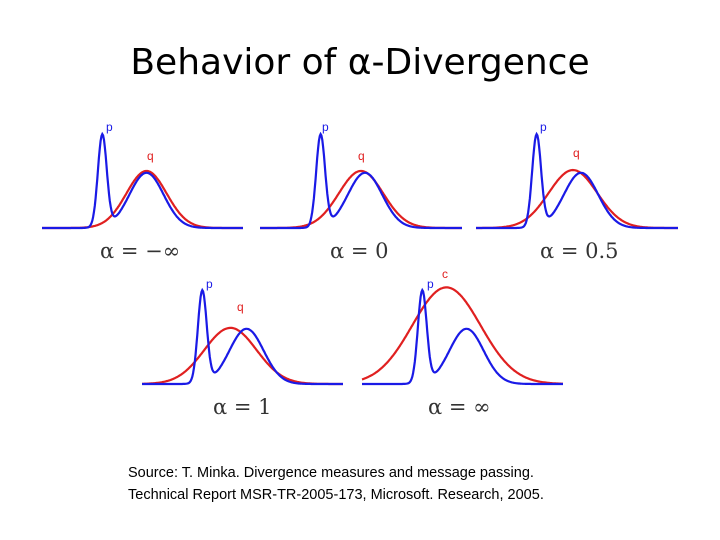 The width and height of the screenshot is (720, 540). Describe the element at coordinates (360, 62) in the screenshot. I see `slide-title: Behavior of α-Divergence` at that location.